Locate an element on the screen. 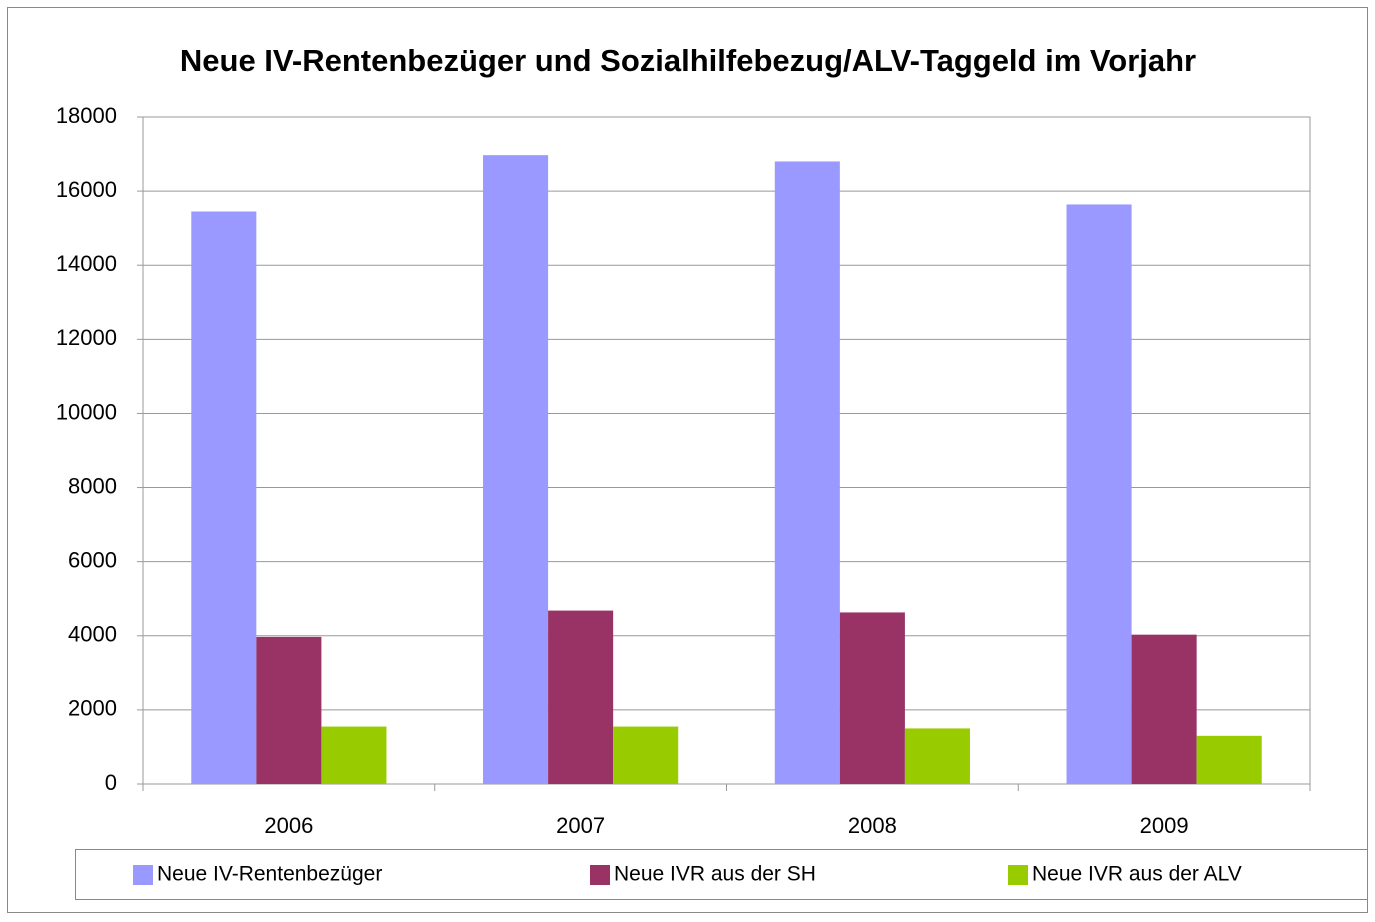 The height and width of the screenshot is (922, 1375). legend-text: Neue IVR aus der ALV is located at coordinates (1137, 874).